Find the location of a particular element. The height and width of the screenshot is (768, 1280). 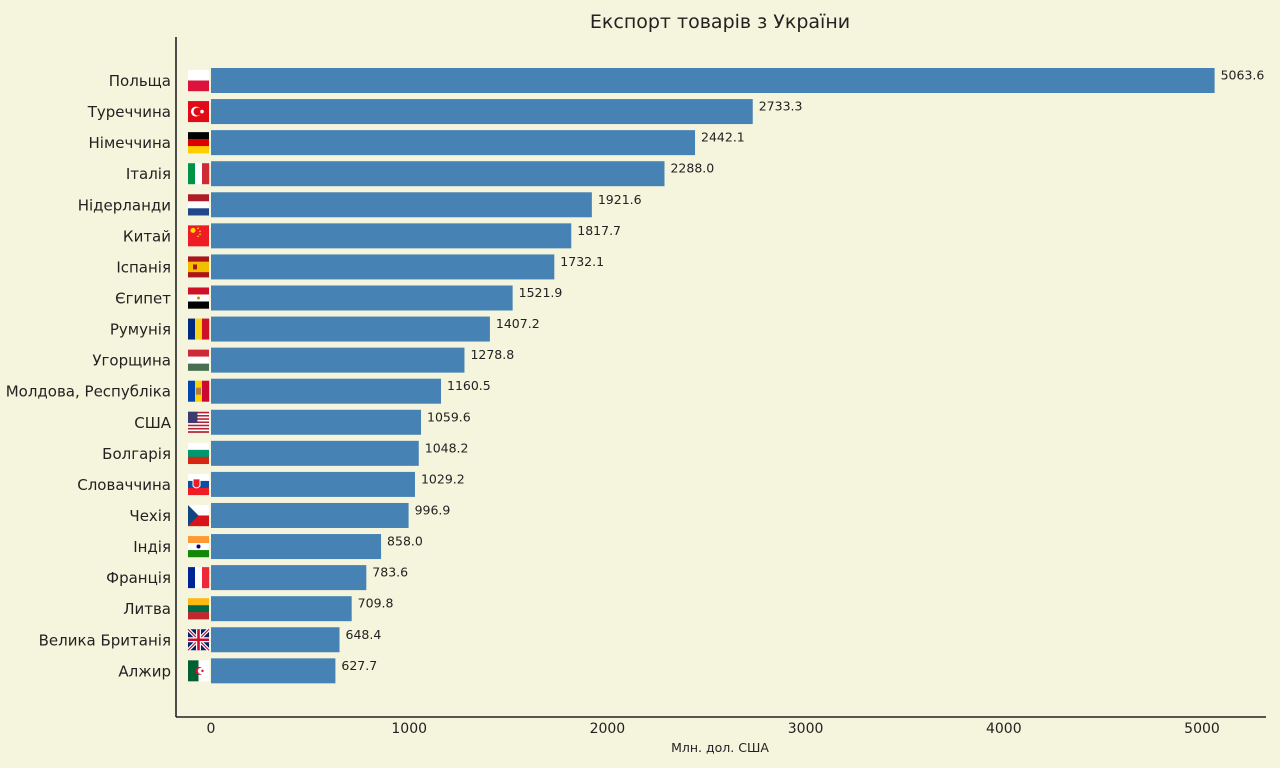

flags-layer is located at coordinates (198, 376).